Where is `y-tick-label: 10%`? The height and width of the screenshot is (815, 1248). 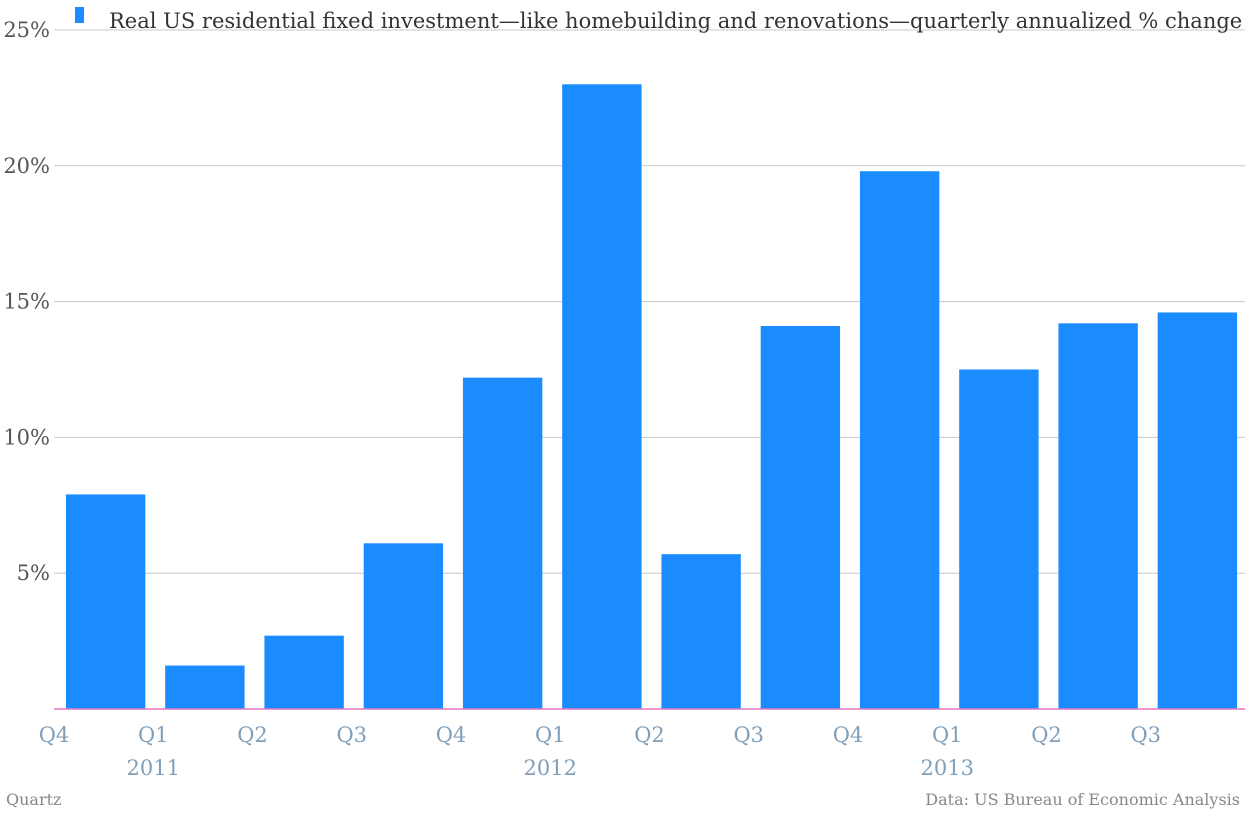 y-tick-label: 10% is located at coordinates (26, 437).